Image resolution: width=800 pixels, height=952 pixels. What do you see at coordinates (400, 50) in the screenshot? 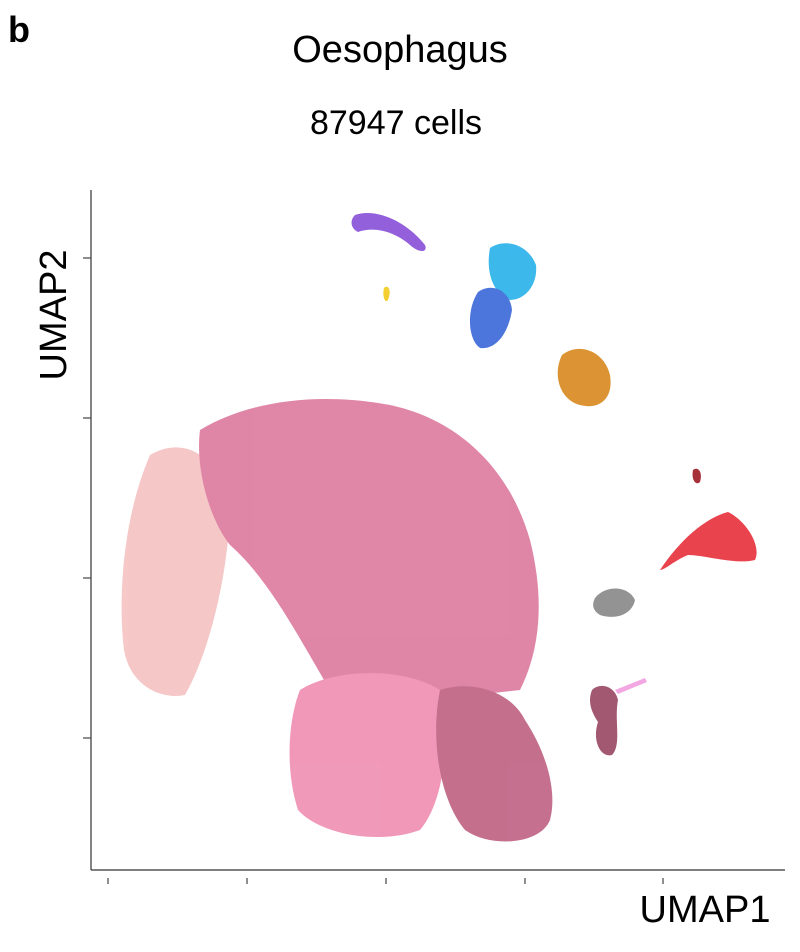
I see `chart-title: Oesophagus` at bounding box center [400, 50].